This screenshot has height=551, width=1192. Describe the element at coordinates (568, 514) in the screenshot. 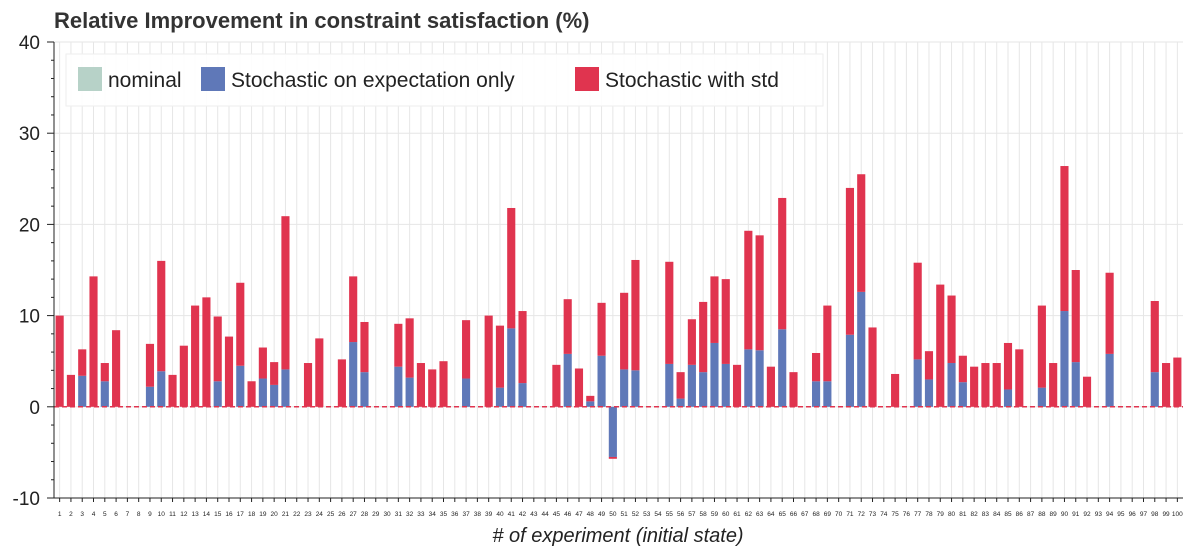

I see `x-tick-label: 46` at that location.